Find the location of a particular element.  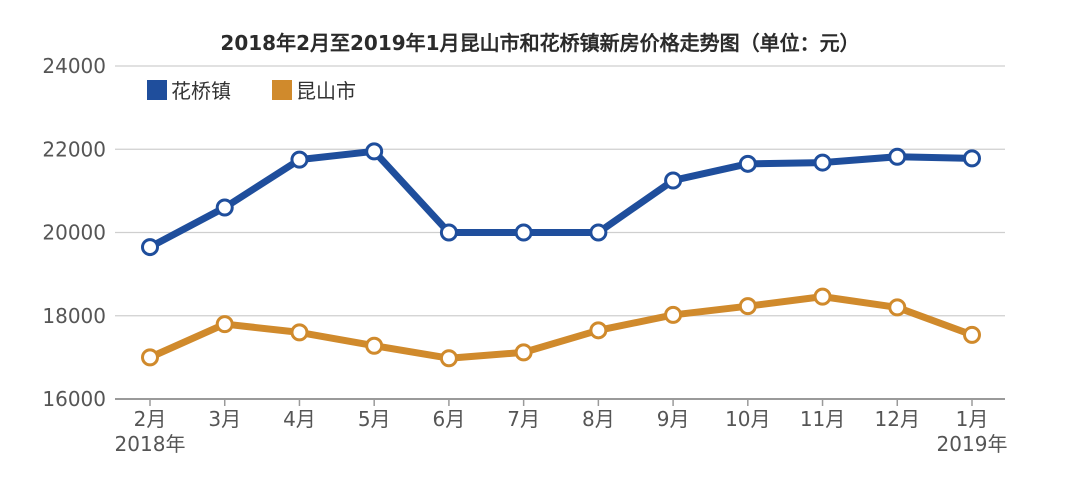

x-tick-label: 12月 is located at coordinates (897, 419).